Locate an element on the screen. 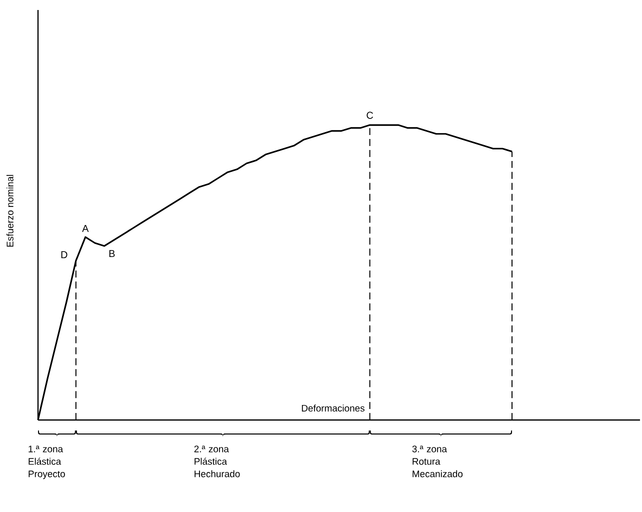 Image resolution: width=642 pixels, height=512 pixels. text: 2.ª zona Plástica Hechurado is located at coordinates (217, 462).